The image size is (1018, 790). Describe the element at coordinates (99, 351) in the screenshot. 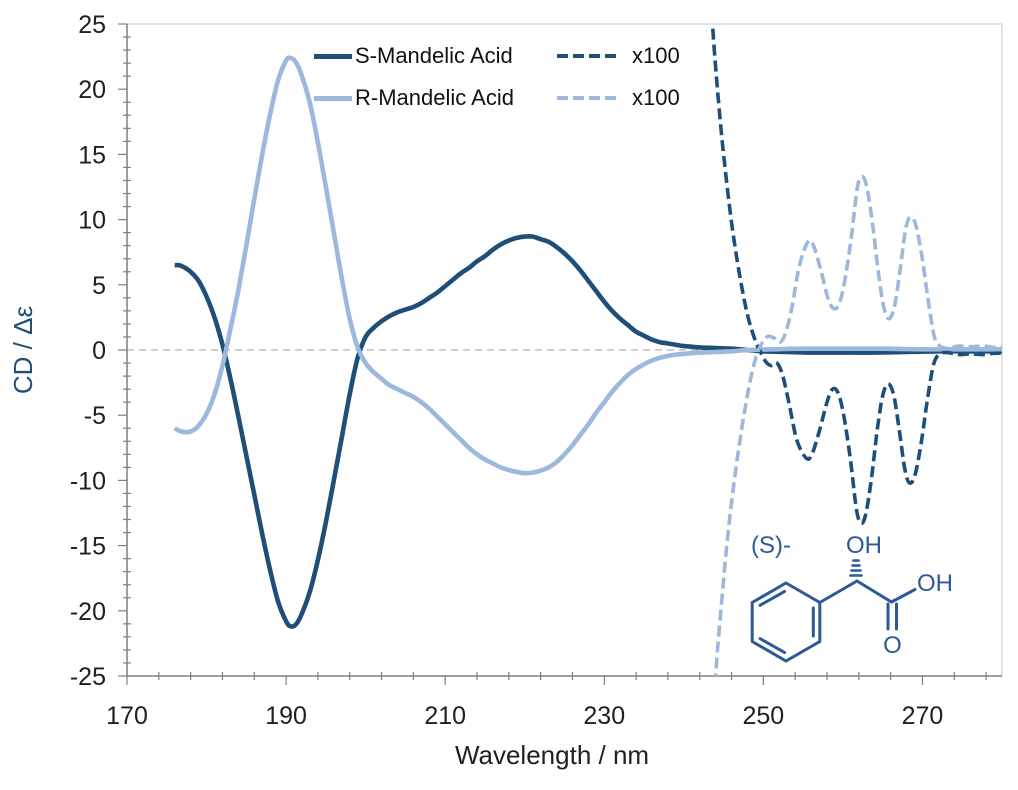

I see `y-tick-label: 0` at that location.